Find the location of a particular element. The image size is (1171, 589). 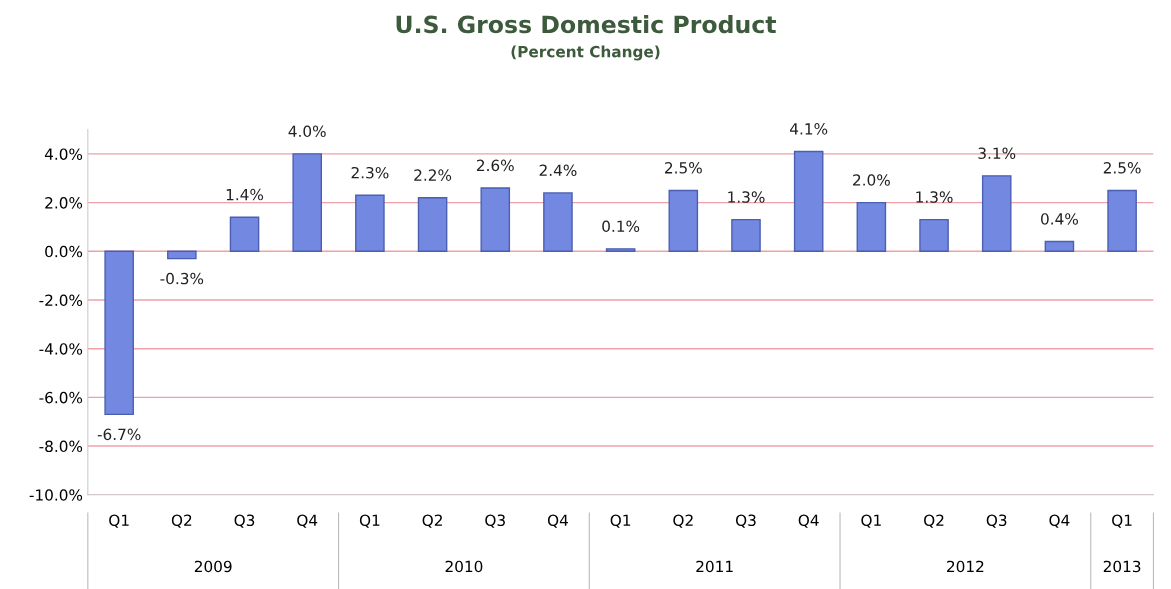

data-label: 2.6% is located at coordinates (495, 165).